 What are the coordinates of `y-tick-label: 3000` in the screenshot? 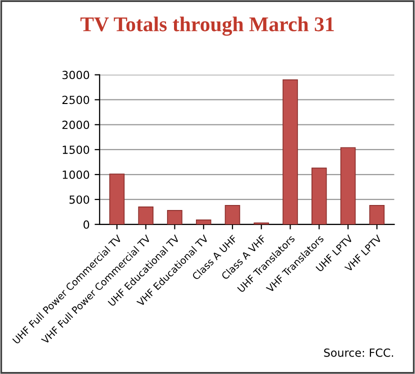 It's located at (76, 75).